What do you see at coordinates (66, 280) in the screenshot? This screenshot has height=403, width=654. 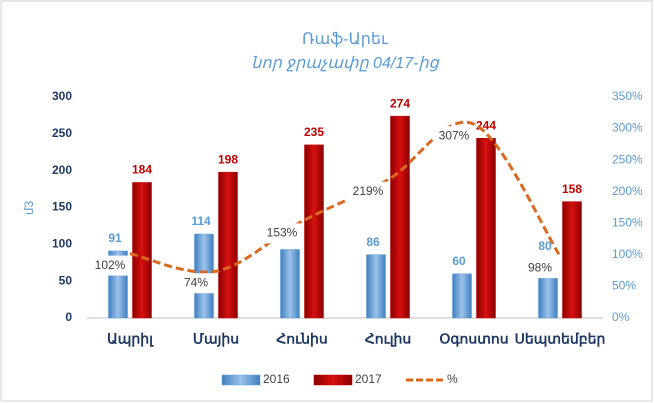 I see `y-tick-label: 50` at bounding box center [66, 280].